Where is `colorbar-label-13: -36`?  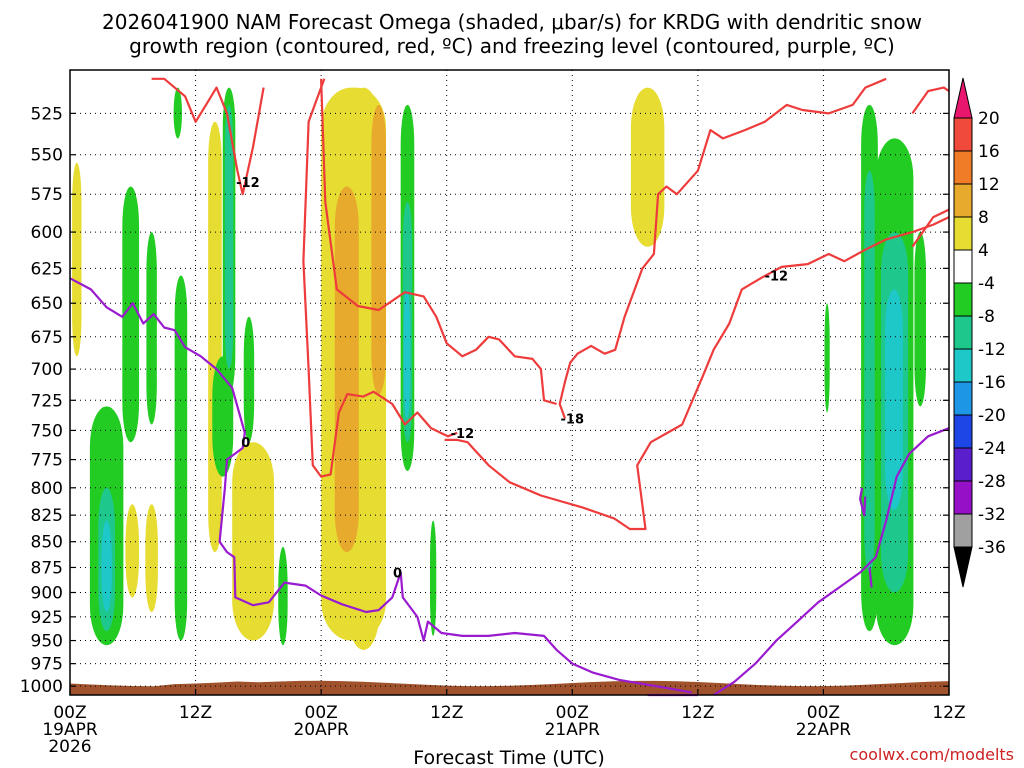
colorbar-label-13: -36 is located at coordinates (992, 548).